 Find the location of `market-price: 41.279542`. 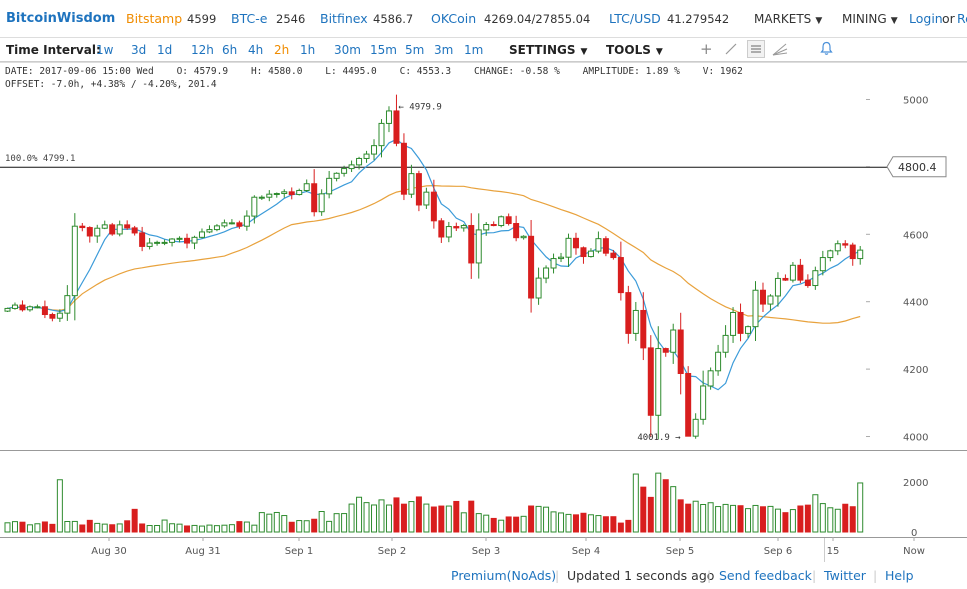

market-price: 41.279542 is located at coordinates (698, 19).